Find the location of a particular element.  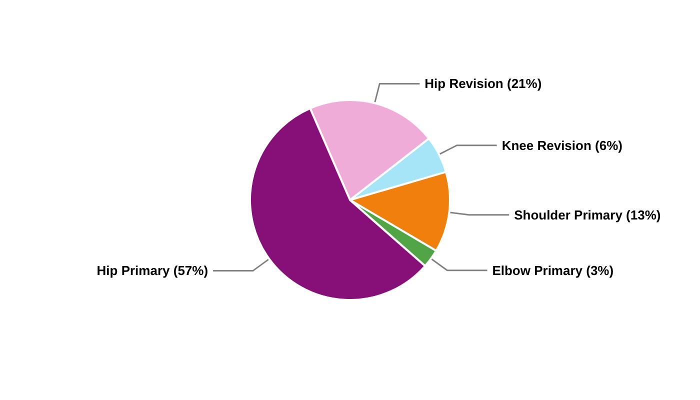

slice-label: Knee Revision (6%) is located at coordinates (562, 145).